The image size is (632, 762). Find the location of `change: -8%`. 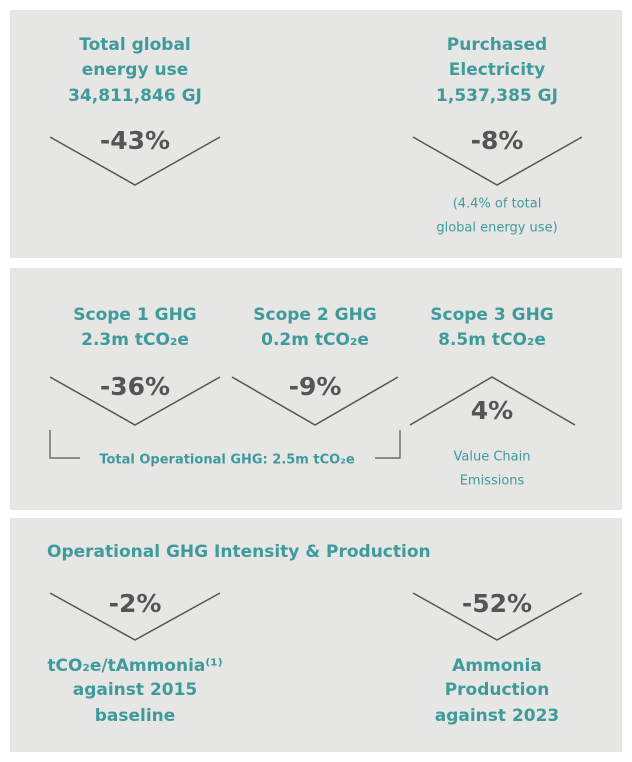

change: -8% is located at coordinates (497, 140).